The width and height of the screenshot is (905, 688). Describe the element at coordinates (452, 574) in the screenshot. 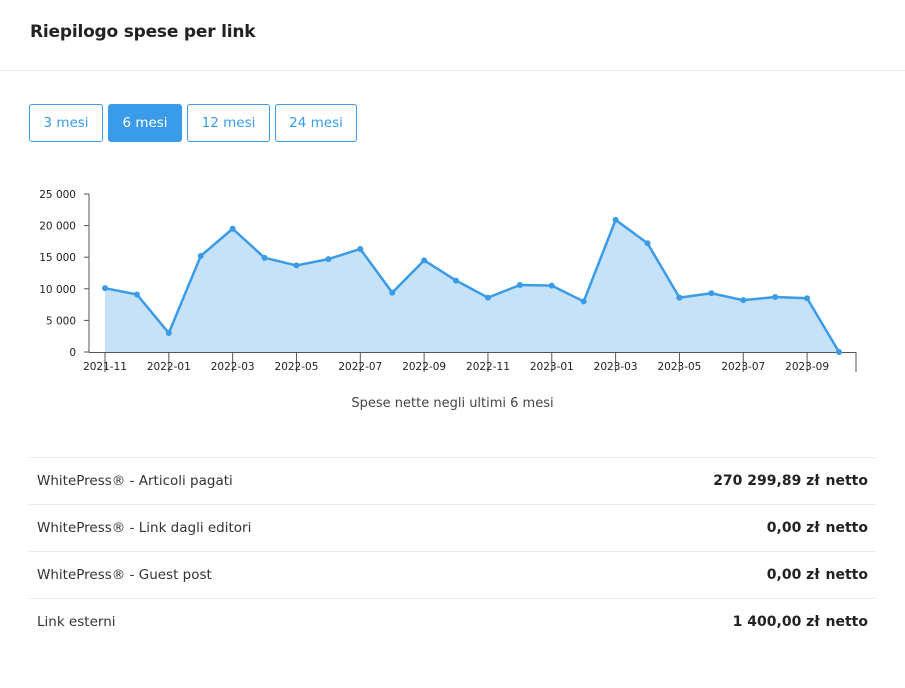

I see `summary-row-guest-post: WhitePress® - Guest post 0,00 zł netto` at that location.